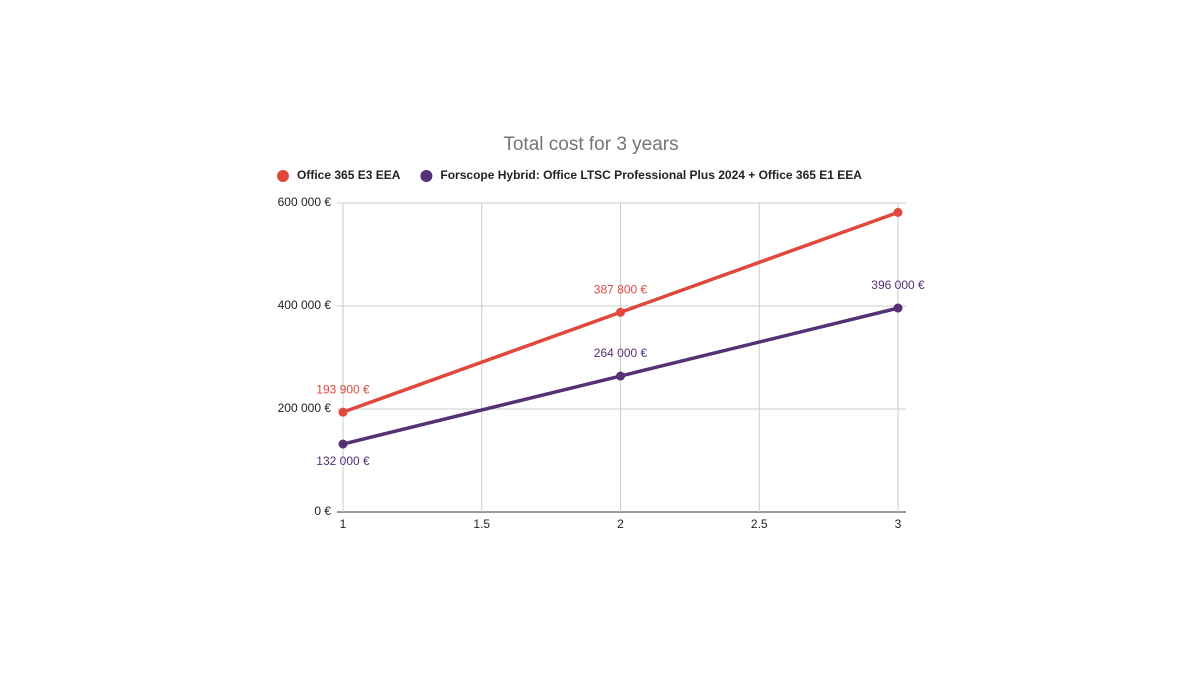 This screenshot has height=675, width=1200. I want to click on data-label: 387 800 €, so click(621, 289).